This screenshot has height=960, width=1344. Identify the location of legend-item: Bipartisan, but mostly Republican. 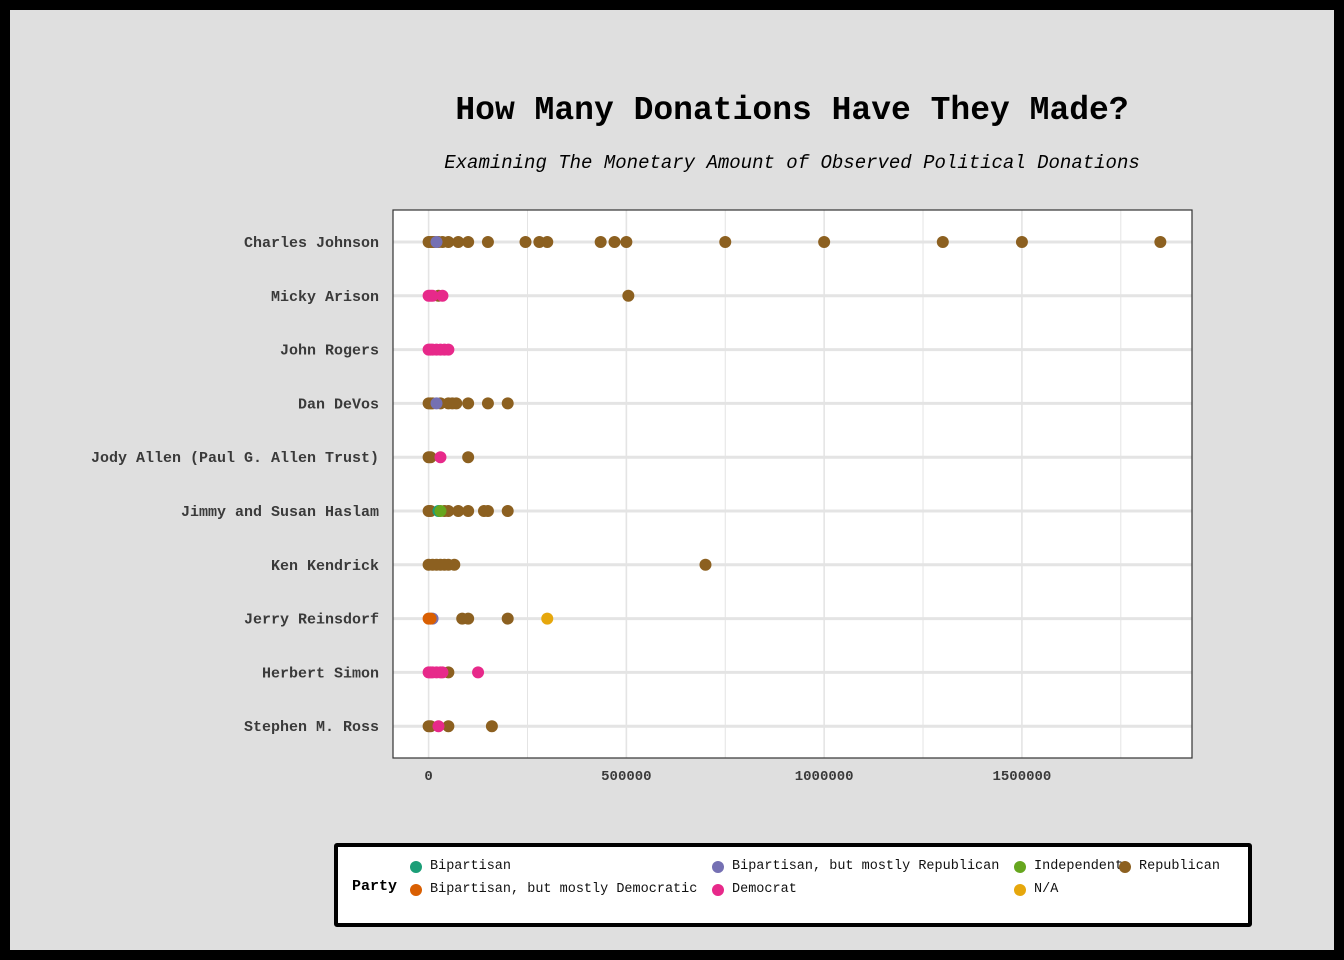
(855, 866).